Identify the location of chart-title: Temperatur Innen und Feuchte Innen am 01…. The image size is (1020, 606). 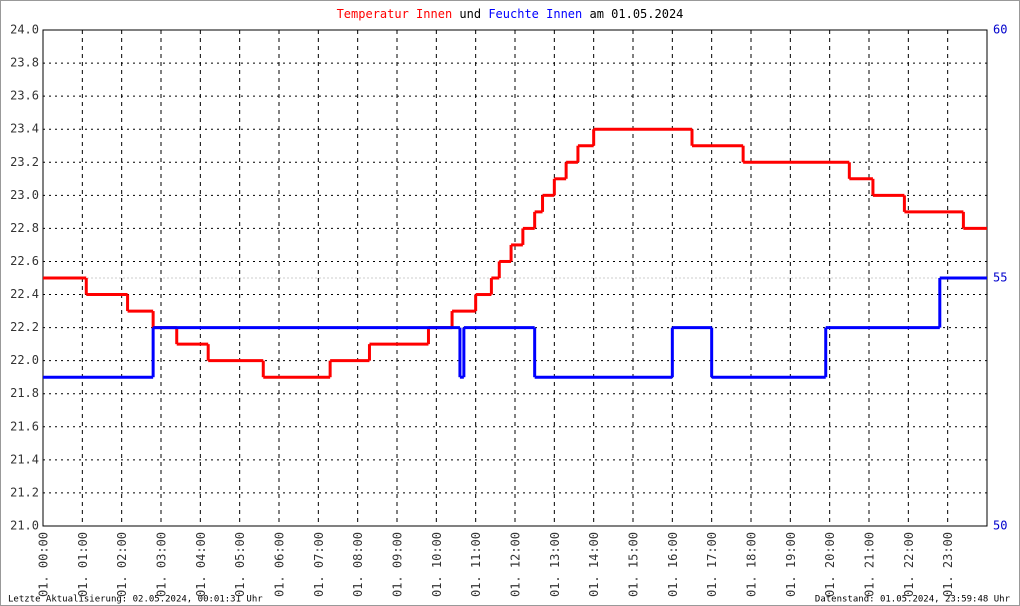
(510, 14).